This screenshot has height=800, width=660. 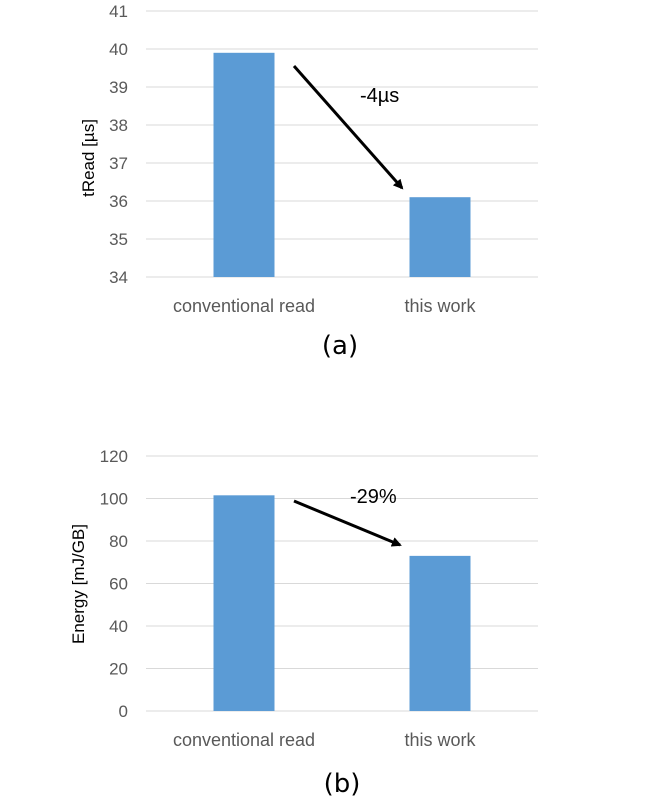 I want to click on y-tick-label: 34, so click(x=118, y=277).